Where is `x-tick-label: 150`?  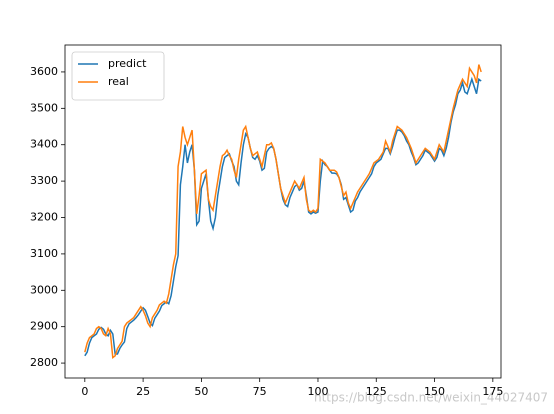 x-tick-label: 150 is located at coordinates (434, 391).